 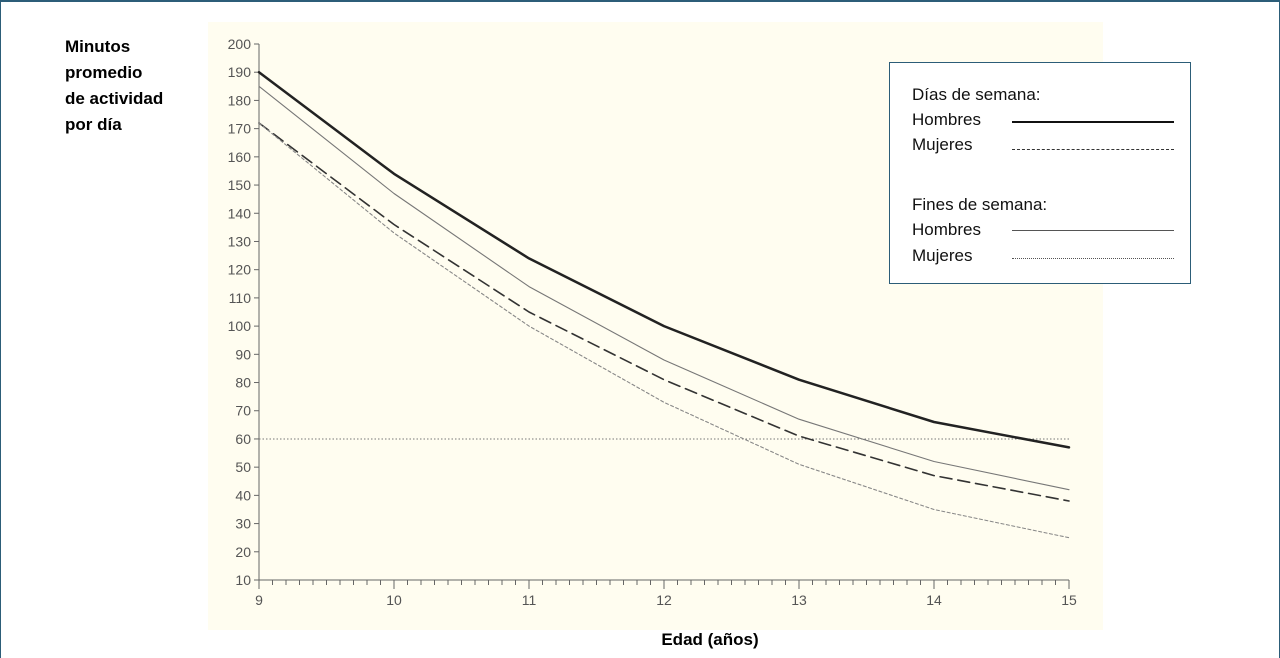 I want to click on legend-label-weekday-women: Mujeres, so click(x=942, y=144).